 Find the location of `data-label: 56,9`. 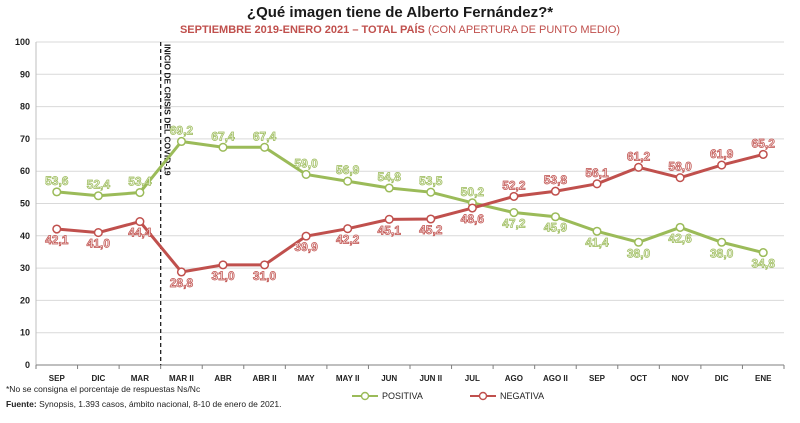

data-label: 56,9 is located at coordinates (348, 170).